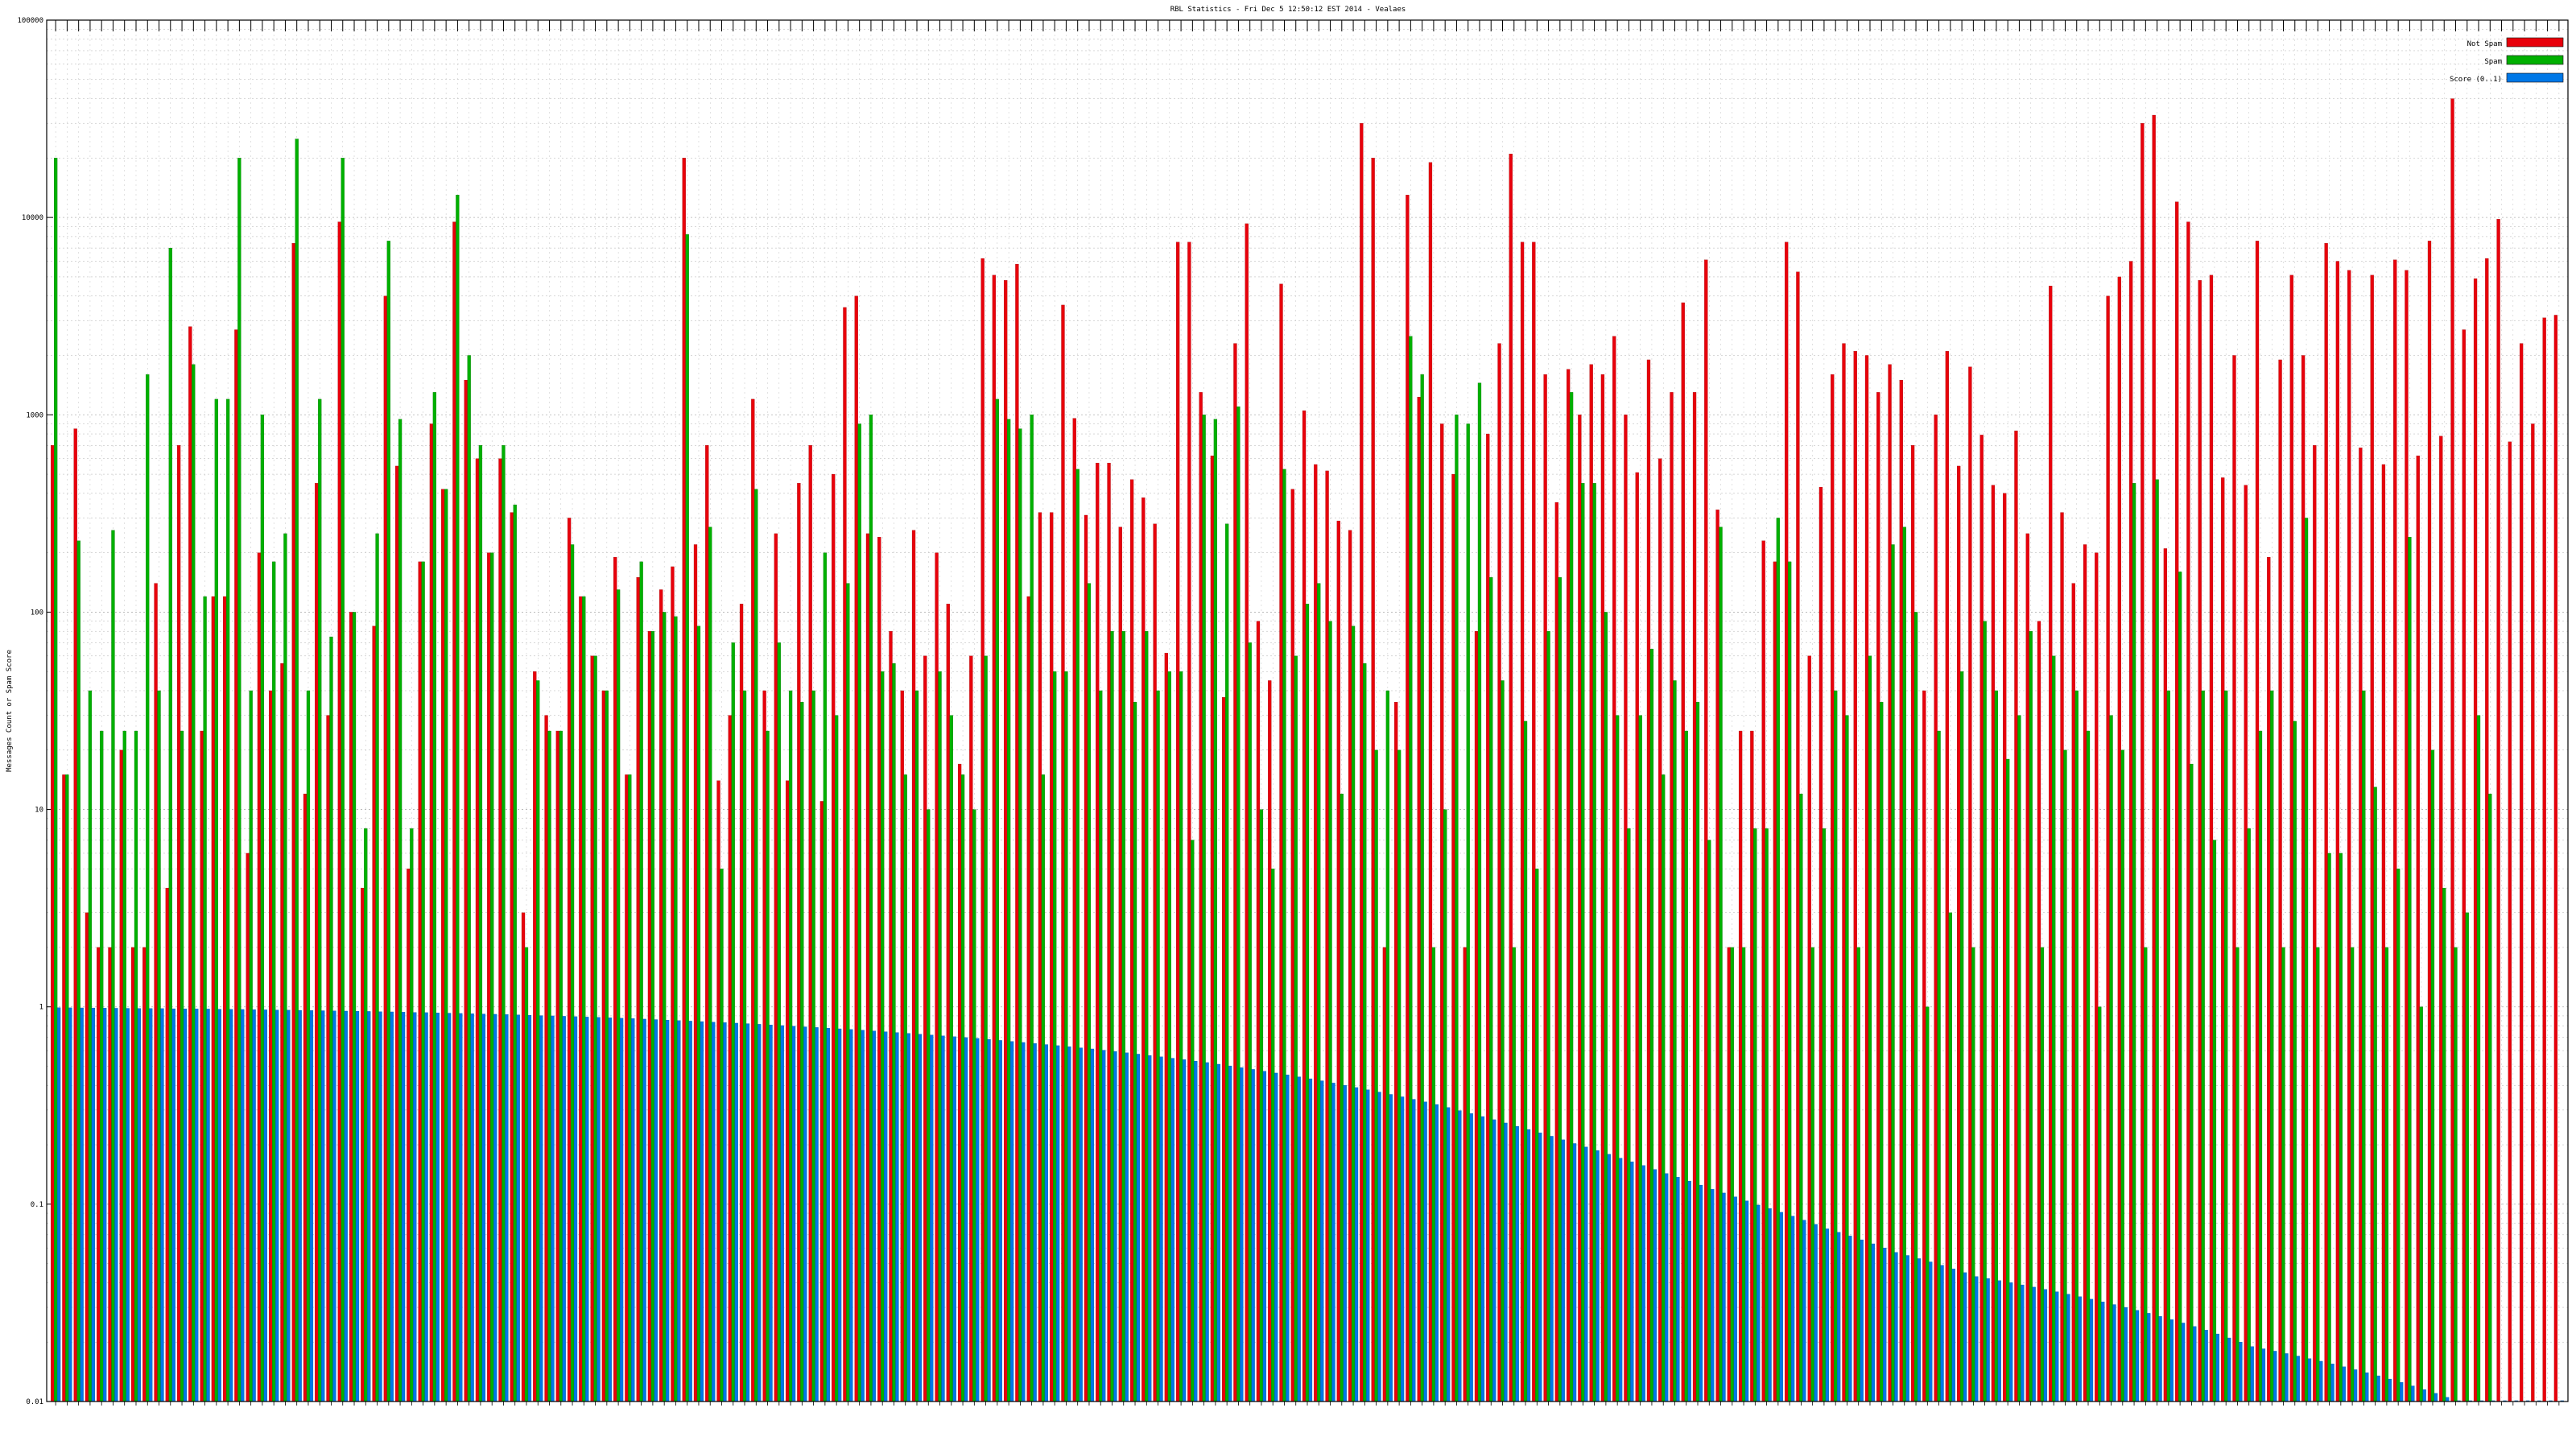  I want to click on y-axis-ticks: 0.01 0.1 1 10 100 1000 10000 100000, so click(35, 711).